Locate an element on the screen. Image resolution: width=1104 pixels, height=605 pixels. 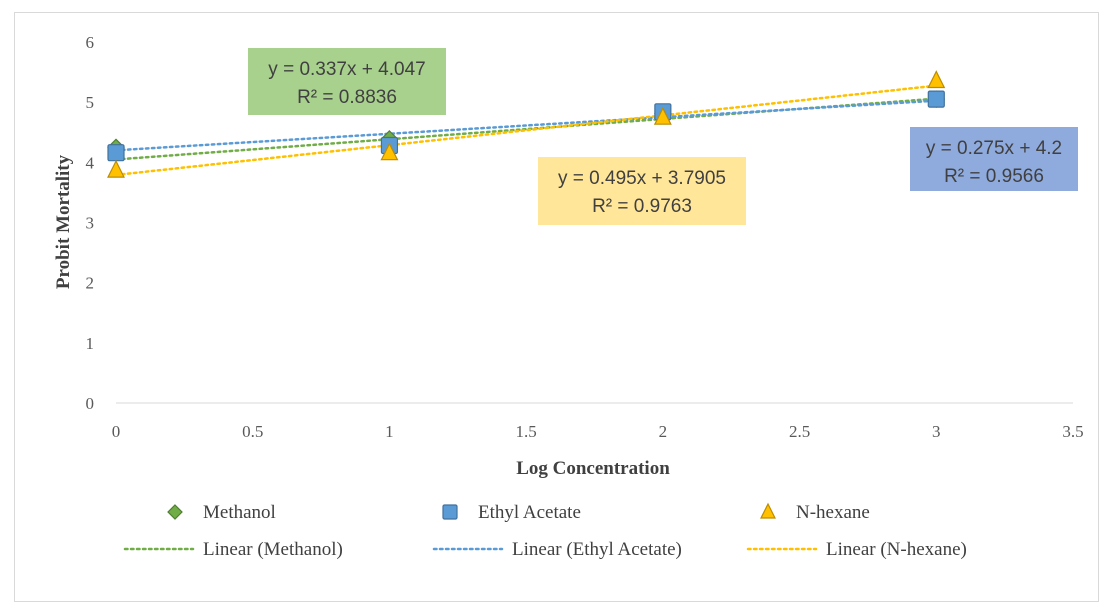
legend-marker-ethyl-acetate is located at coordinates (450, 512).